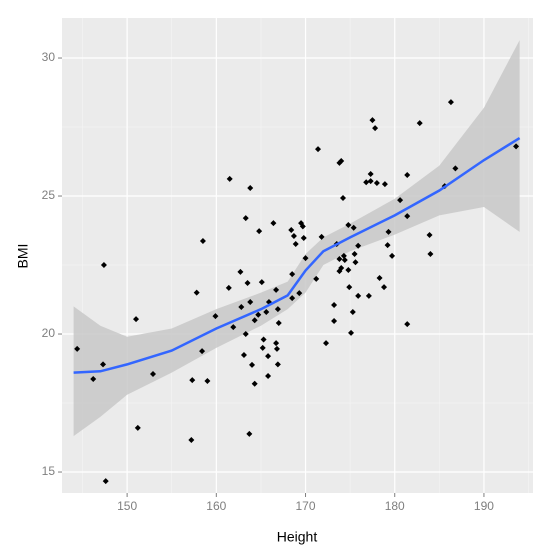 This screenshot has width=558, height=557. I want to click on x-tick-label: 190, so click(484, 506).